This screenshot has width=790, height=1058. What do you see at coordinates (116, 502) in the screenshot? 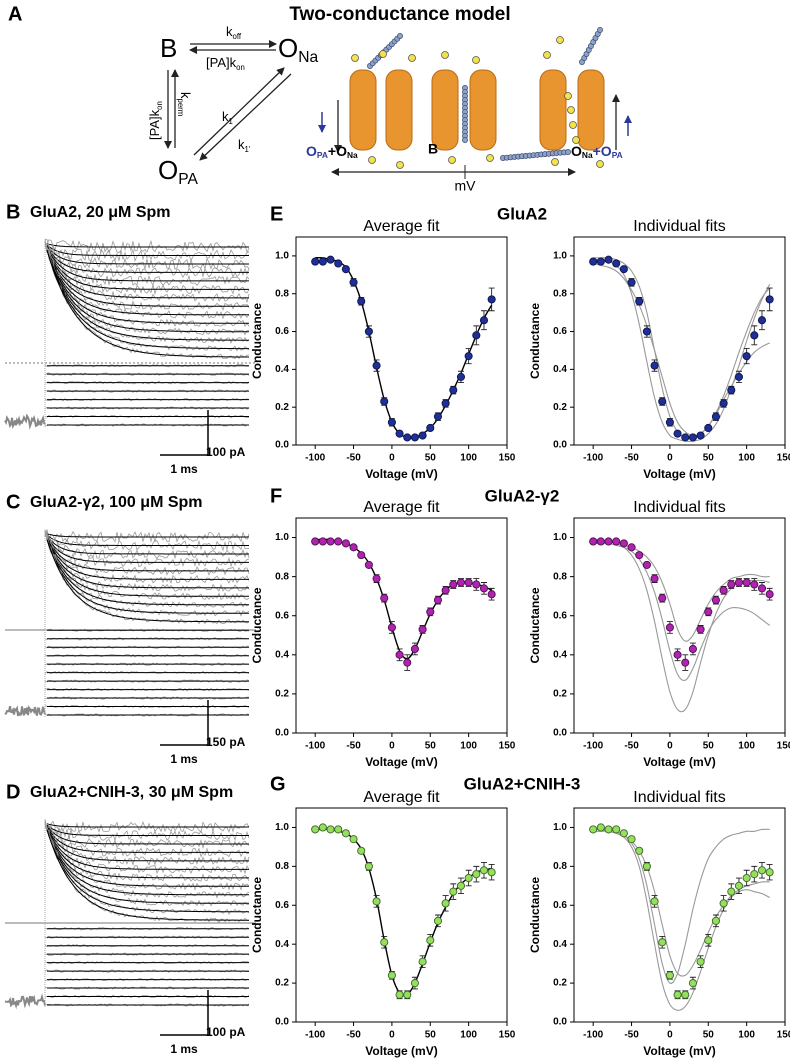
I see `panel-title: GluA2-γ2, 100 μM Spm` at bounding box center [116, 502].